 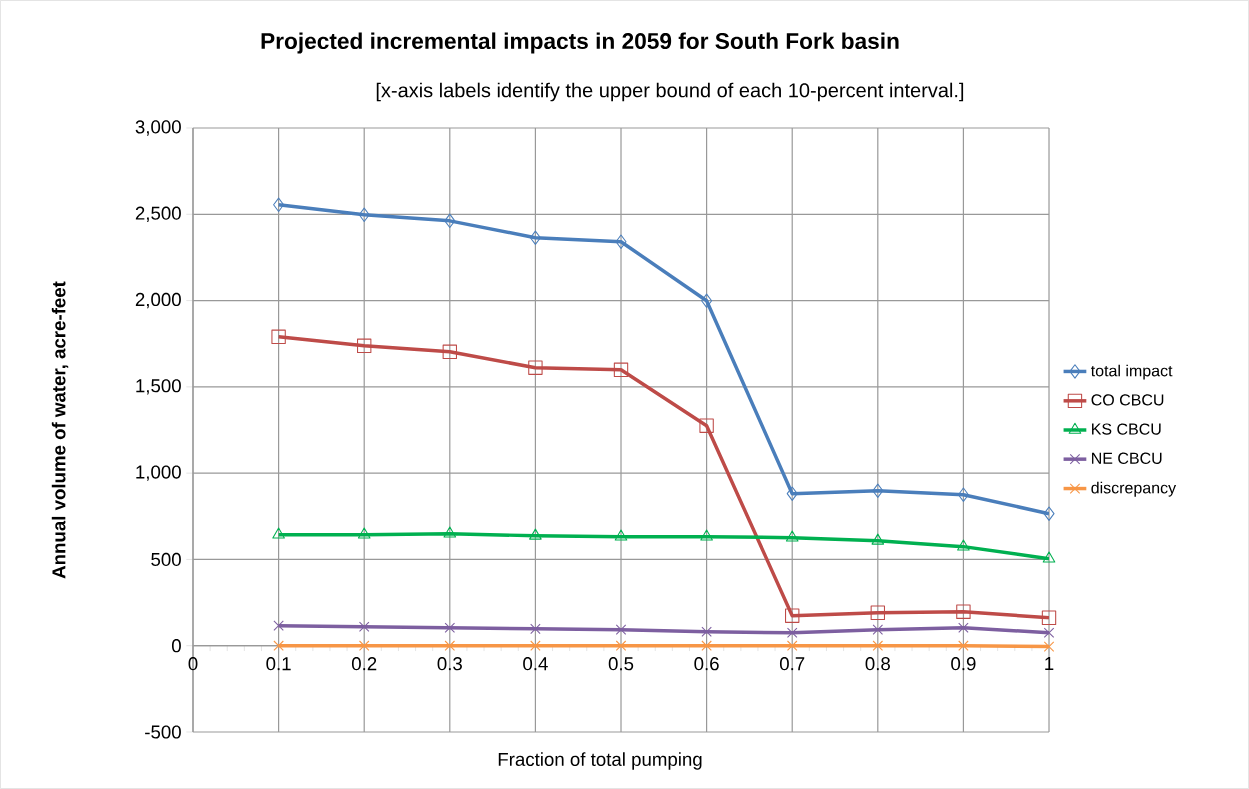 I want to click on x-tick-label: 0.4, so click(x=535, y=664).